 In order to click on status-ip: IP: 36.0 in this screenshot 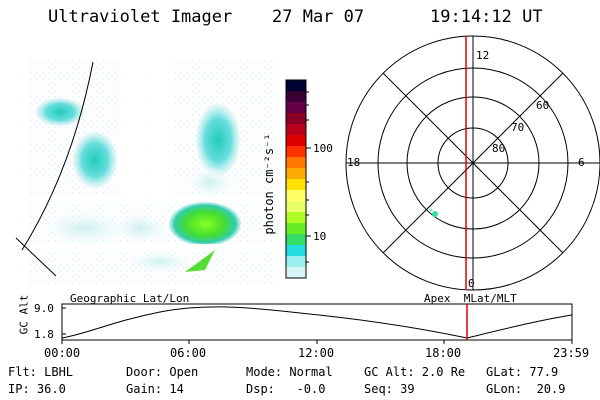, I will do `click(37, 389)`.